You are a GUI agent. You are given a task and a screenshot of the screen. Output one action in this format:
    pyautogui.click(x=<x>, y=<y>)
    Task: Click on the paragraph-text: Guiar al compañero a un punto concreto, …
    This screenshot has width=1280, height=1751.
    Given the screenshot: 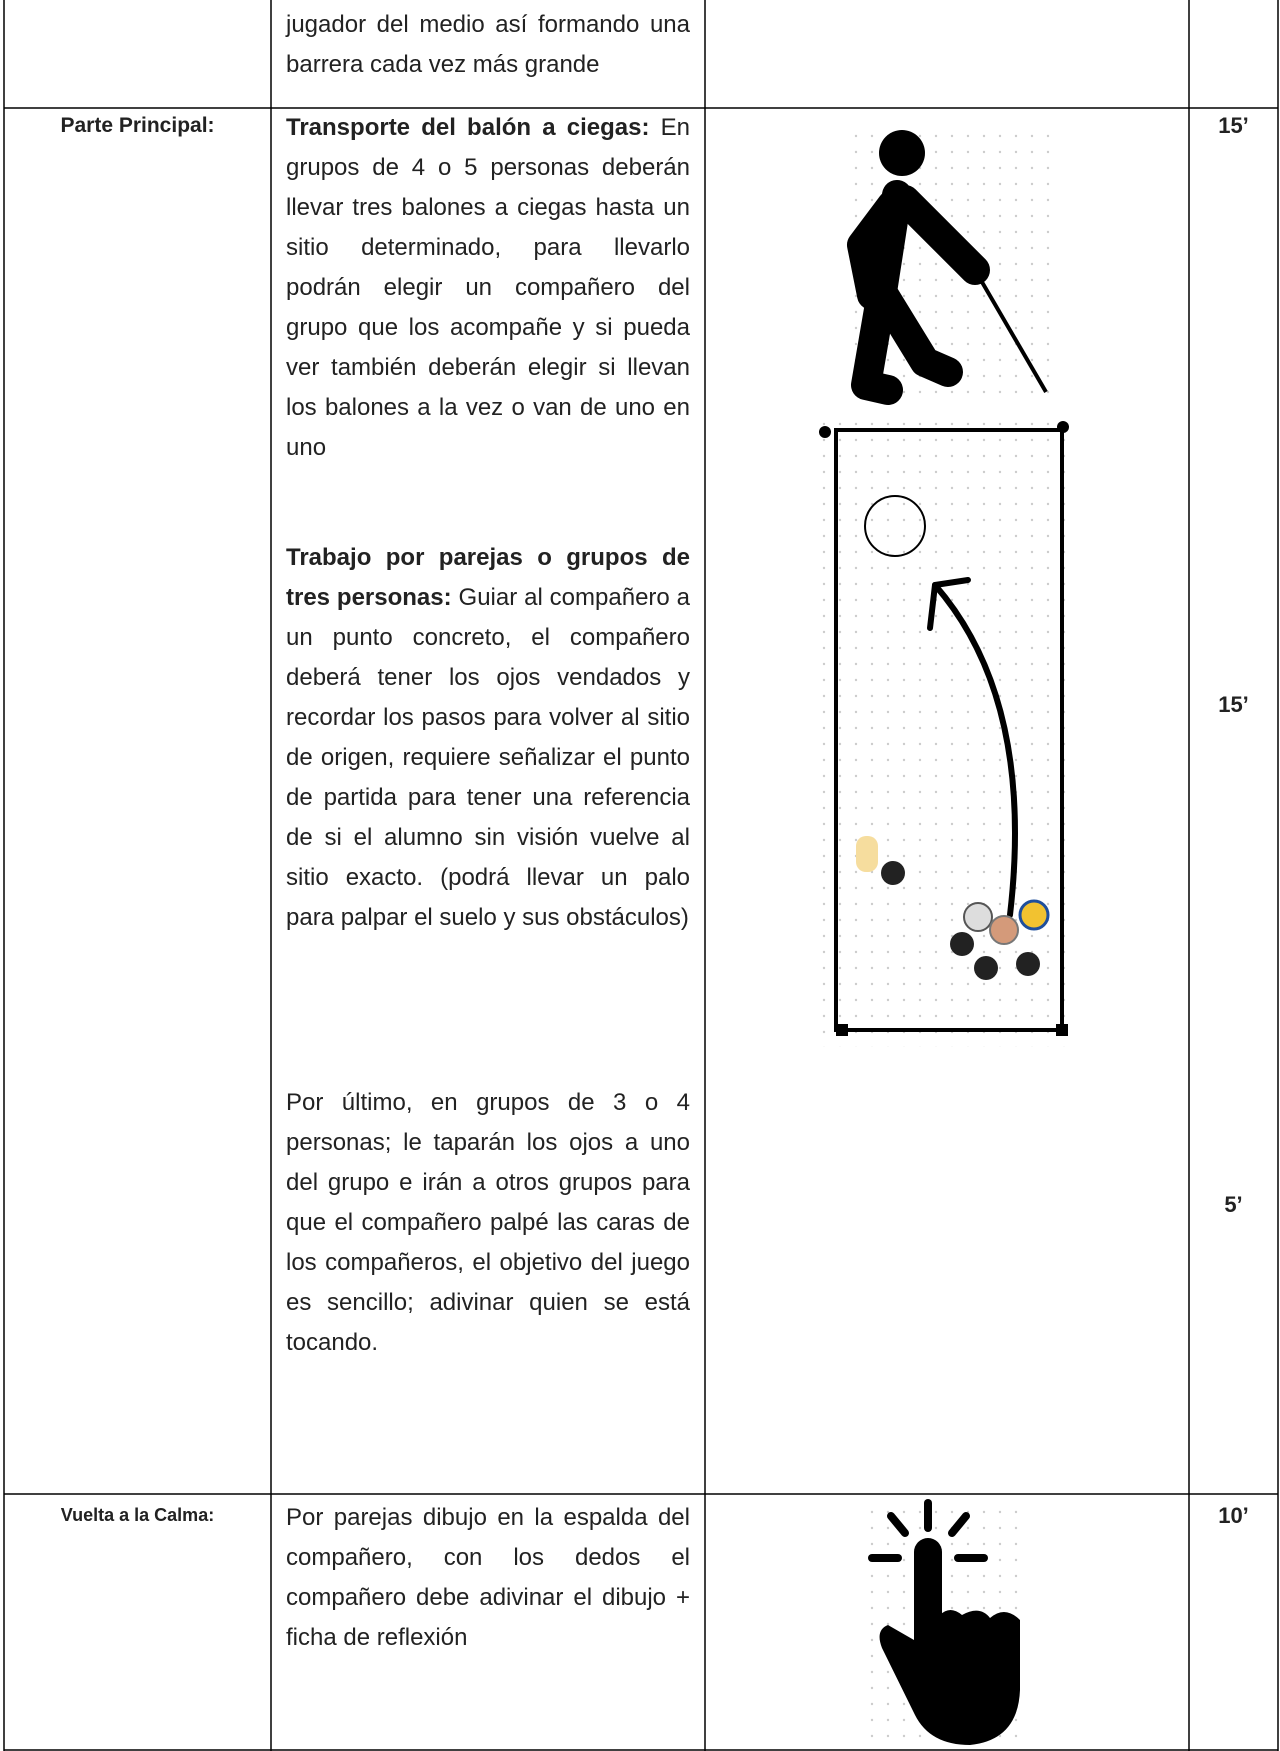 What is the action you would take?
    pyautogui.click(x=488, y=757)
    